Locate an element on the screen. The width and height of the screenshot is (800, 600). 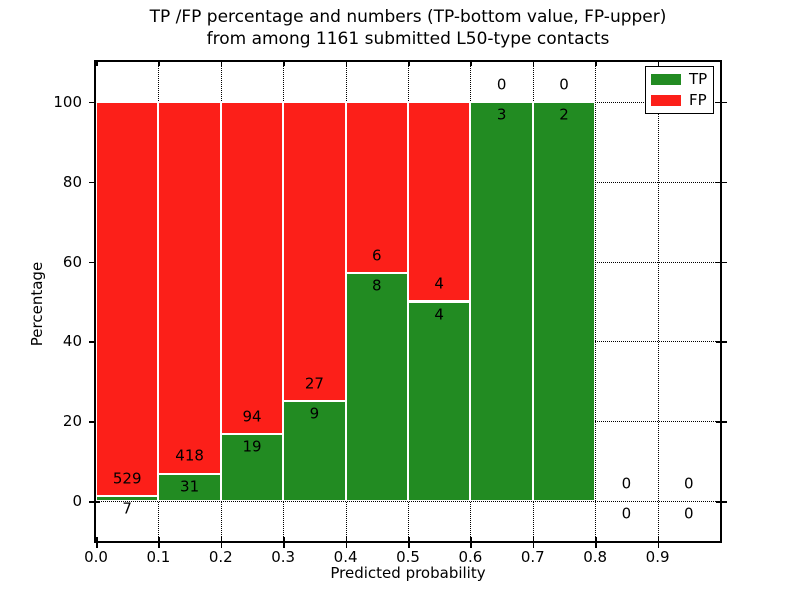
tp-count-label: 31 is located at coordinates (190, 486).